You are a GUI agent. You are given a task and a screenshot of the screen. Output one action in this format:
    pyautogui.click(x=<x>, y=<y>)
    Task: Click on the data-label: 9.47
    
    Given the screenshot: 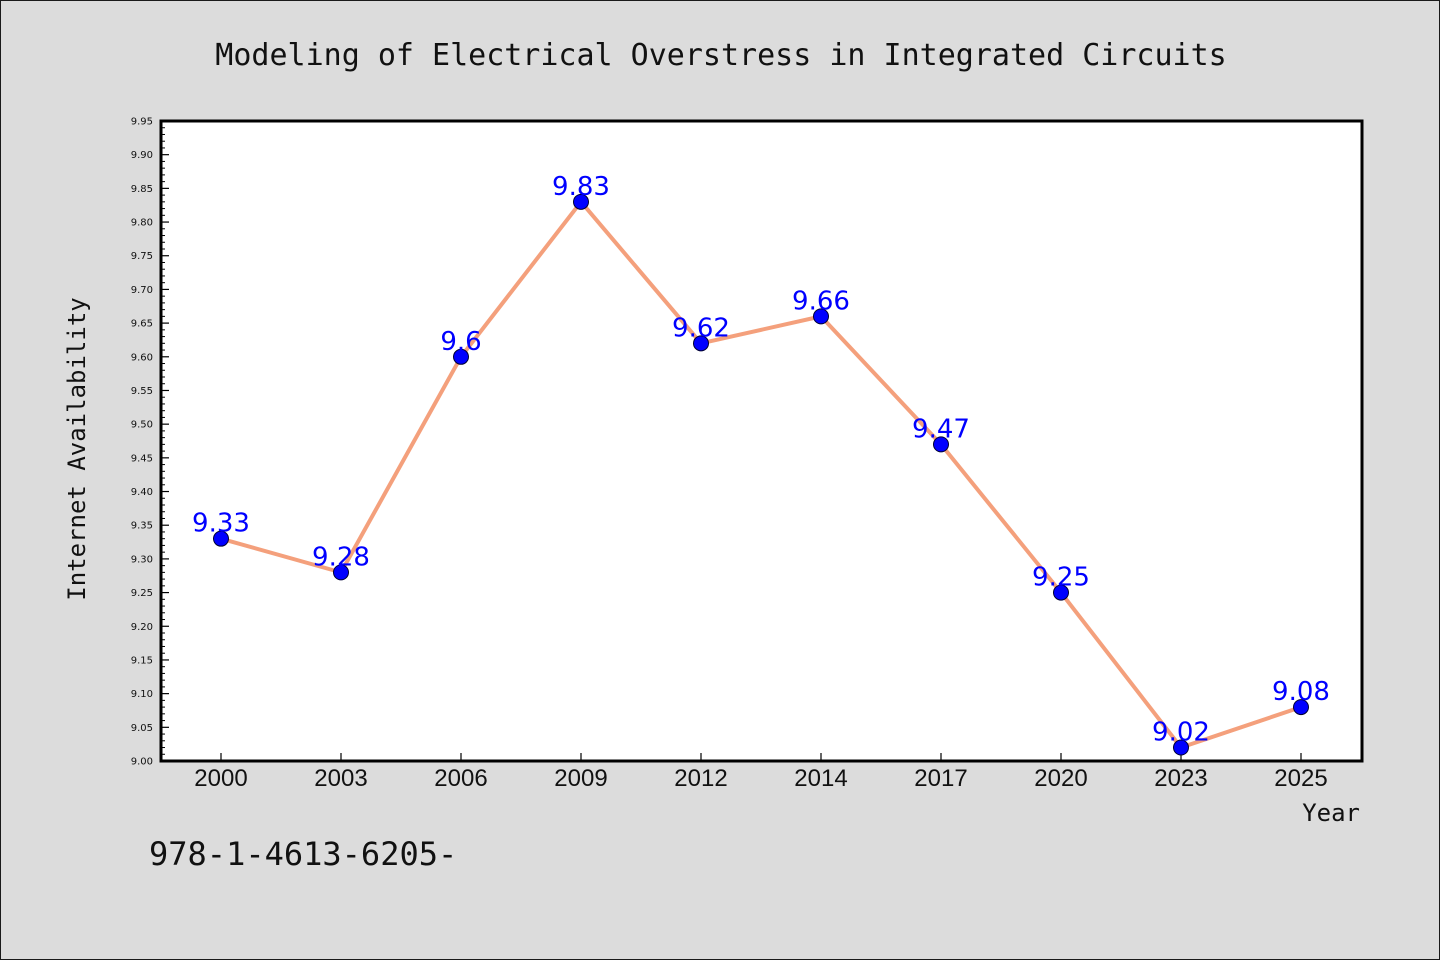 What is the action you would take?
    pyautogui.click(x=941, y=429)
    